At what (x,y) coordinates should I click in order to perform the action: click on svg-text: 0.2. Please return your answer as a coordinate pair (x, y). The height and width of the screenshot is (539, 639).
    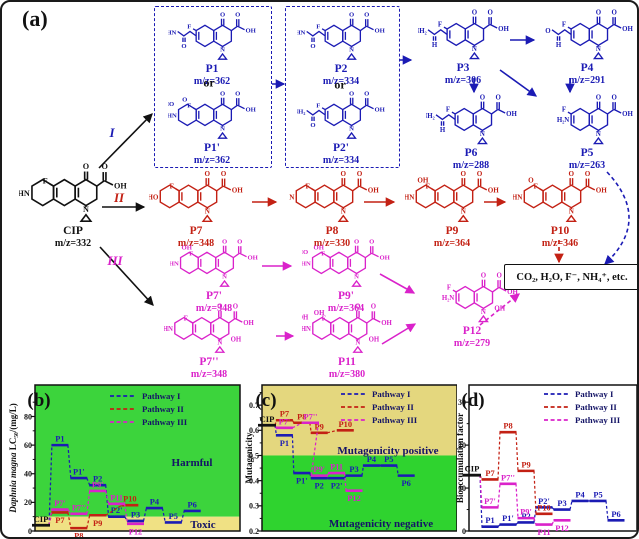
    Looking at the image, I should click on (254, 531).